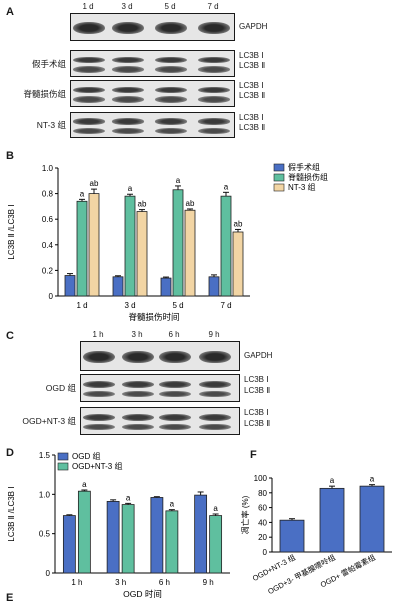  I want to click on x-tick-label: 5 d, so click(177, 305).